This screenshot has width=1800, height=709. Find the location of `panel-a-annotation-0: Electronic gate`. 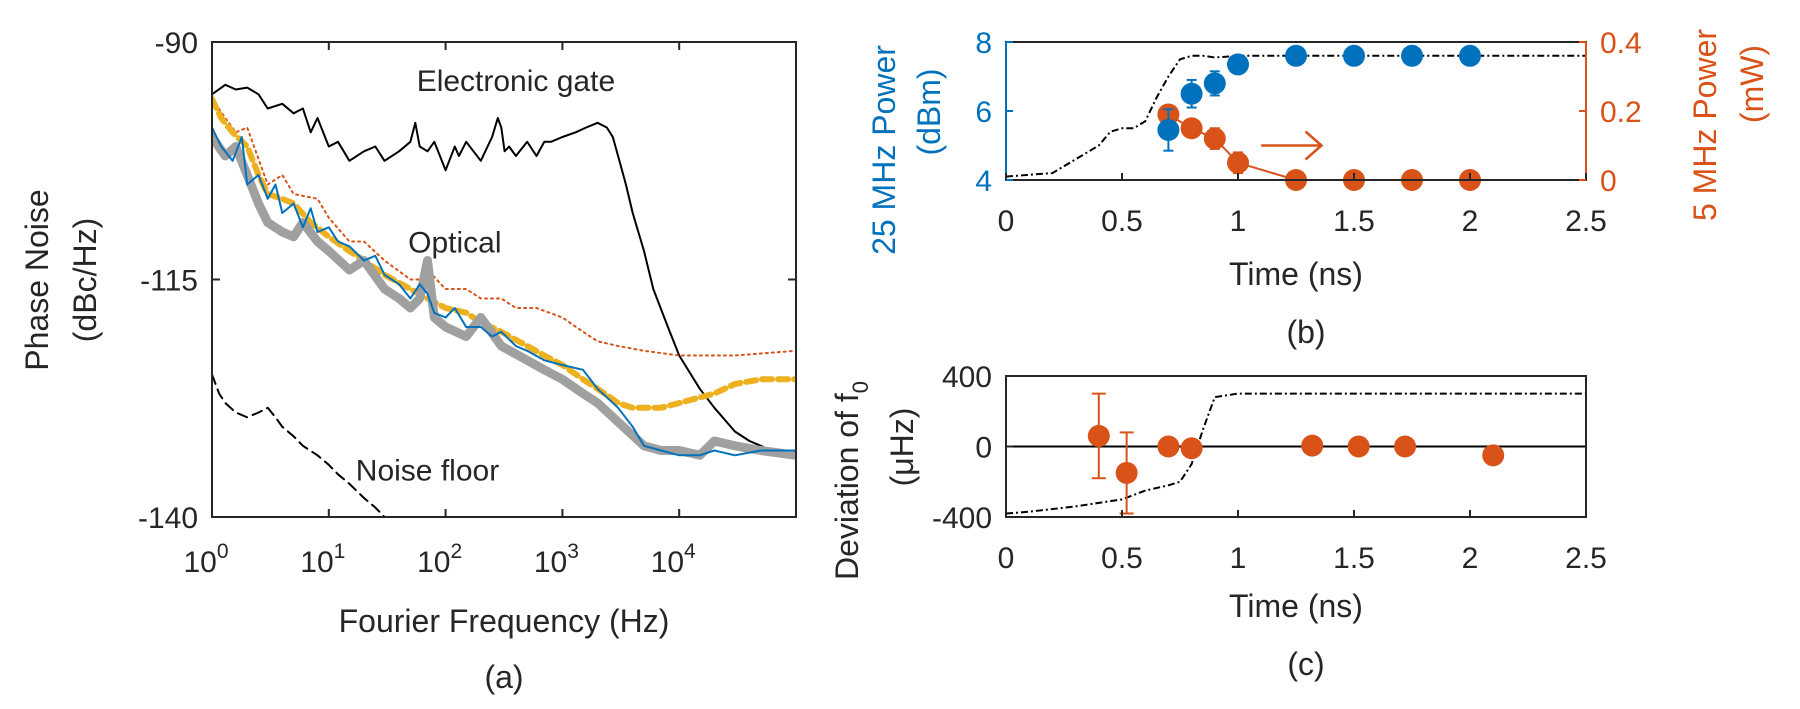

panel-a-annotation-0: Electronic gate is located at coordinates (516, 81).